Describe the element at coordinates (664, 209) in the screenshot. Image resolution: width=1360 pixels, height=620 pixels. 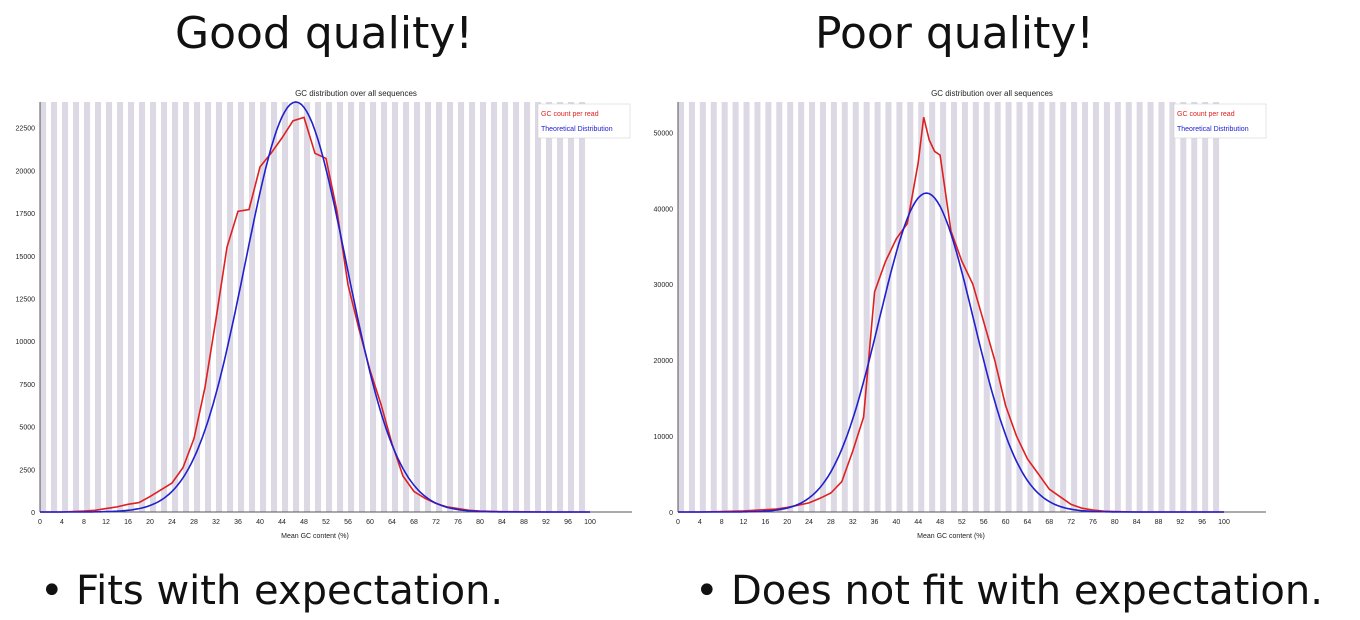
I see `y-tick-label: 40000` at that location.